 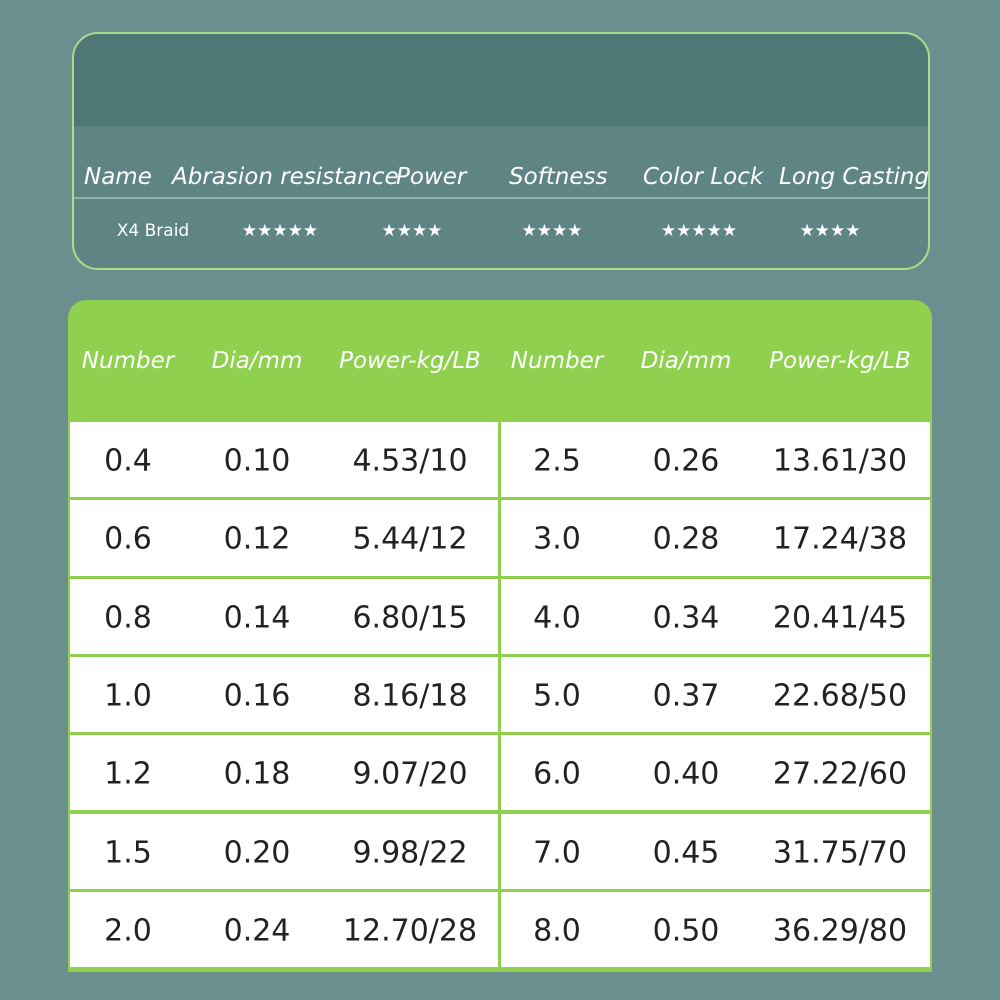 I want to click on table-cell: 0.18, so click(x=257, y=774).